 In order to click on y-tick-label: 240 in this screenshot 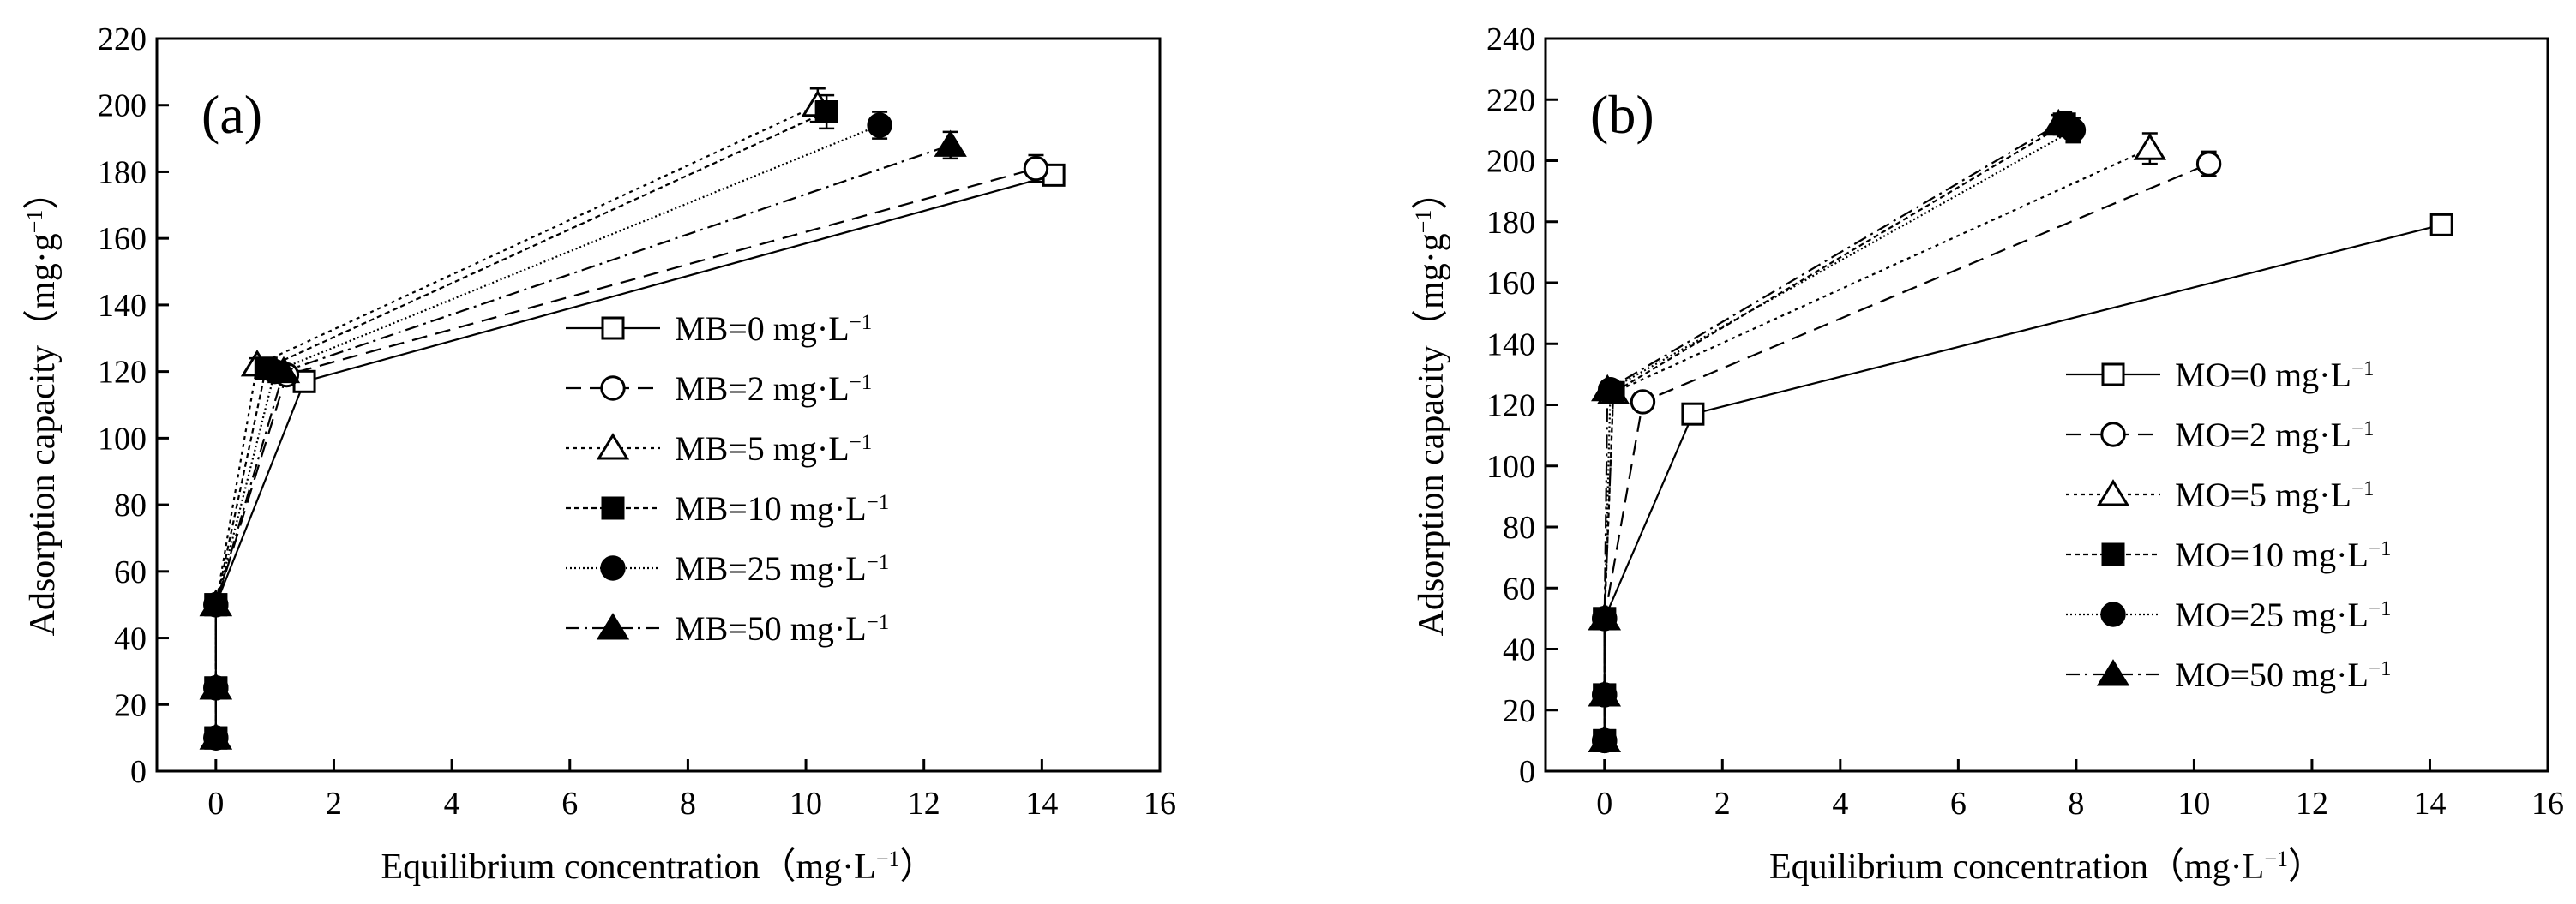, I will do `click(1510, 39)`.